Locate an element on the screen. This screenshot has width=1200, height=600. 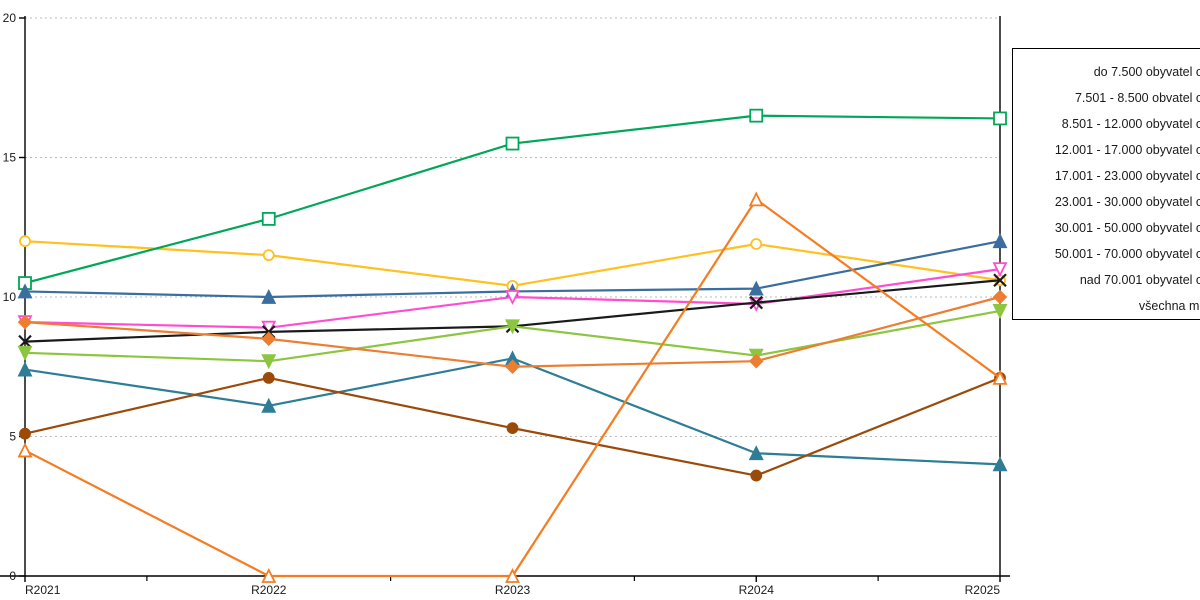
series-všechna města is located at coordinates (512, 332).